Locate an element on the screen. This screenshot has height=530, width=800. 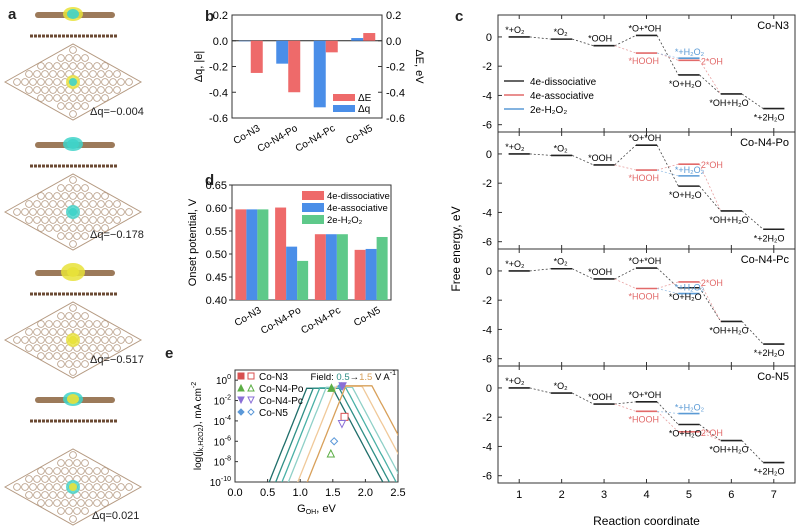
y-tick-label: 0.40 is located at coordinates (216, 301).